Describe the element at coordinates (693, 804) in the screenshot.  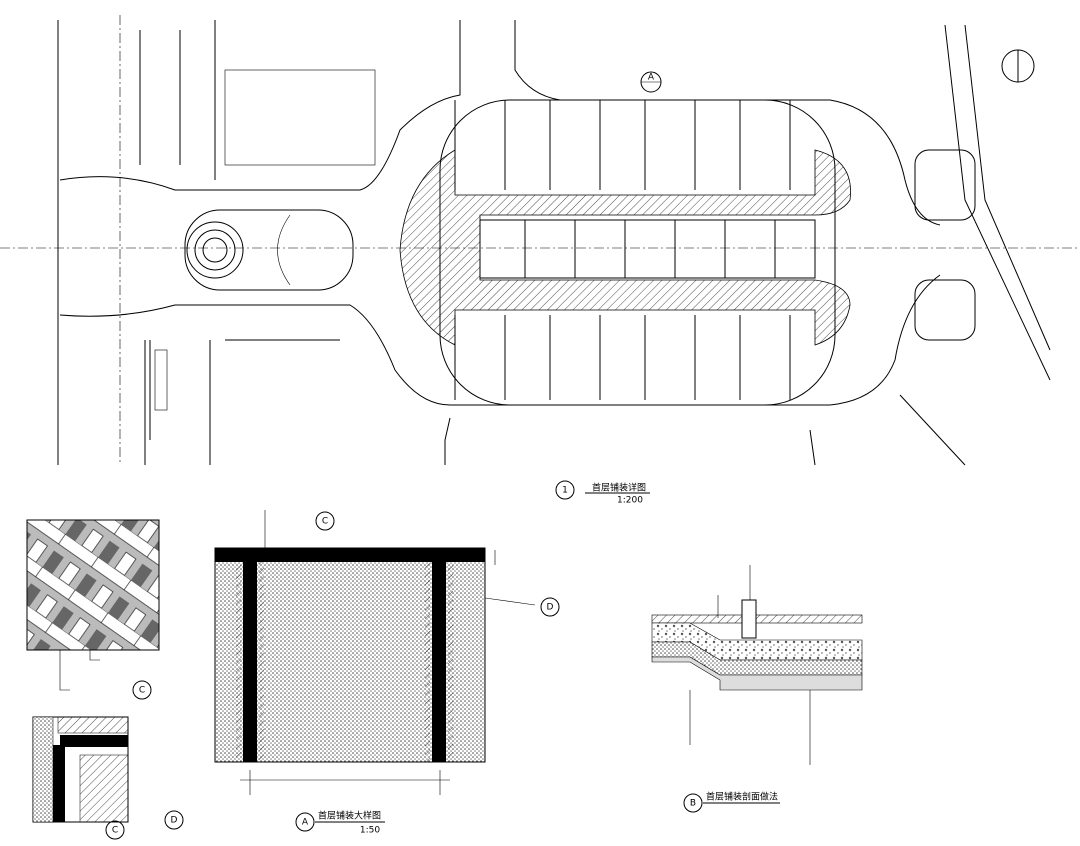
I see `detail-b-marker: B` at that location.